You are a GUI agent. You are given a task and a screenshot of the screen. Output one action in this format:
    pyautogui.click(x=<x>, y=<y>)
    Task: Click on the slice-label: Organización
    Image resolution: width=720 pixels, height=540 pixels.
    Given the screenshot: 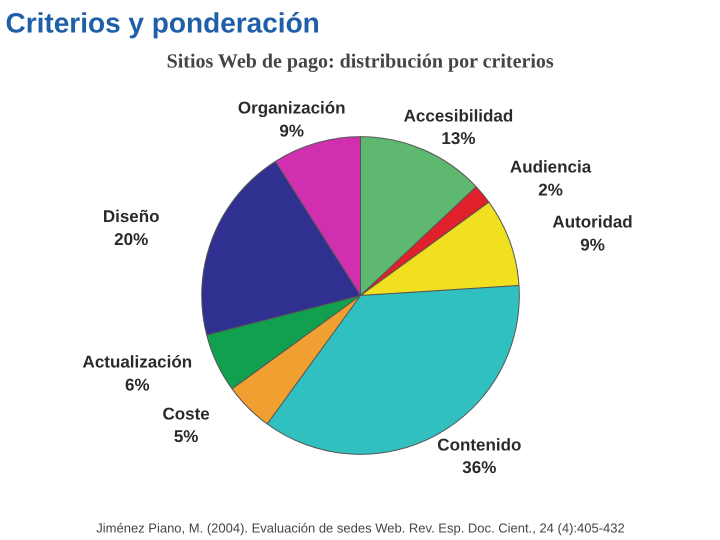 What is the action you would take?
    pyautogui.click(x=292, y=108)
    